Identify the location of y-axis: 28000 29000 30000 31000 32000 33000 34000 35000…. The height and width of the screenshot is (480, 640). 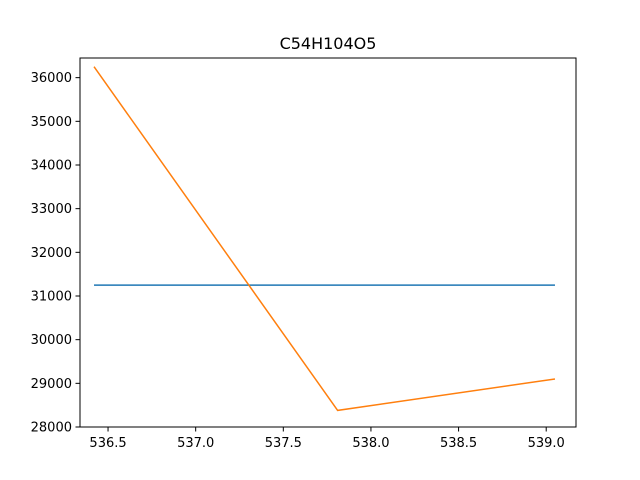
(55, 253).